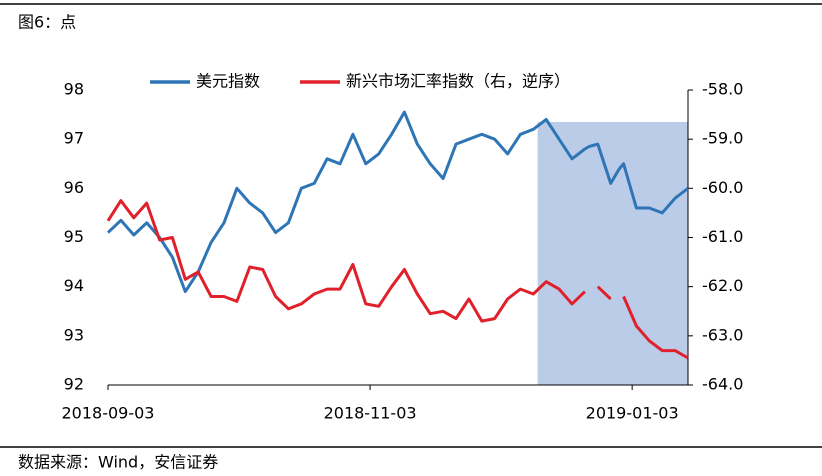  I want to click on legend-label: 美元指数, so click(228, 81).